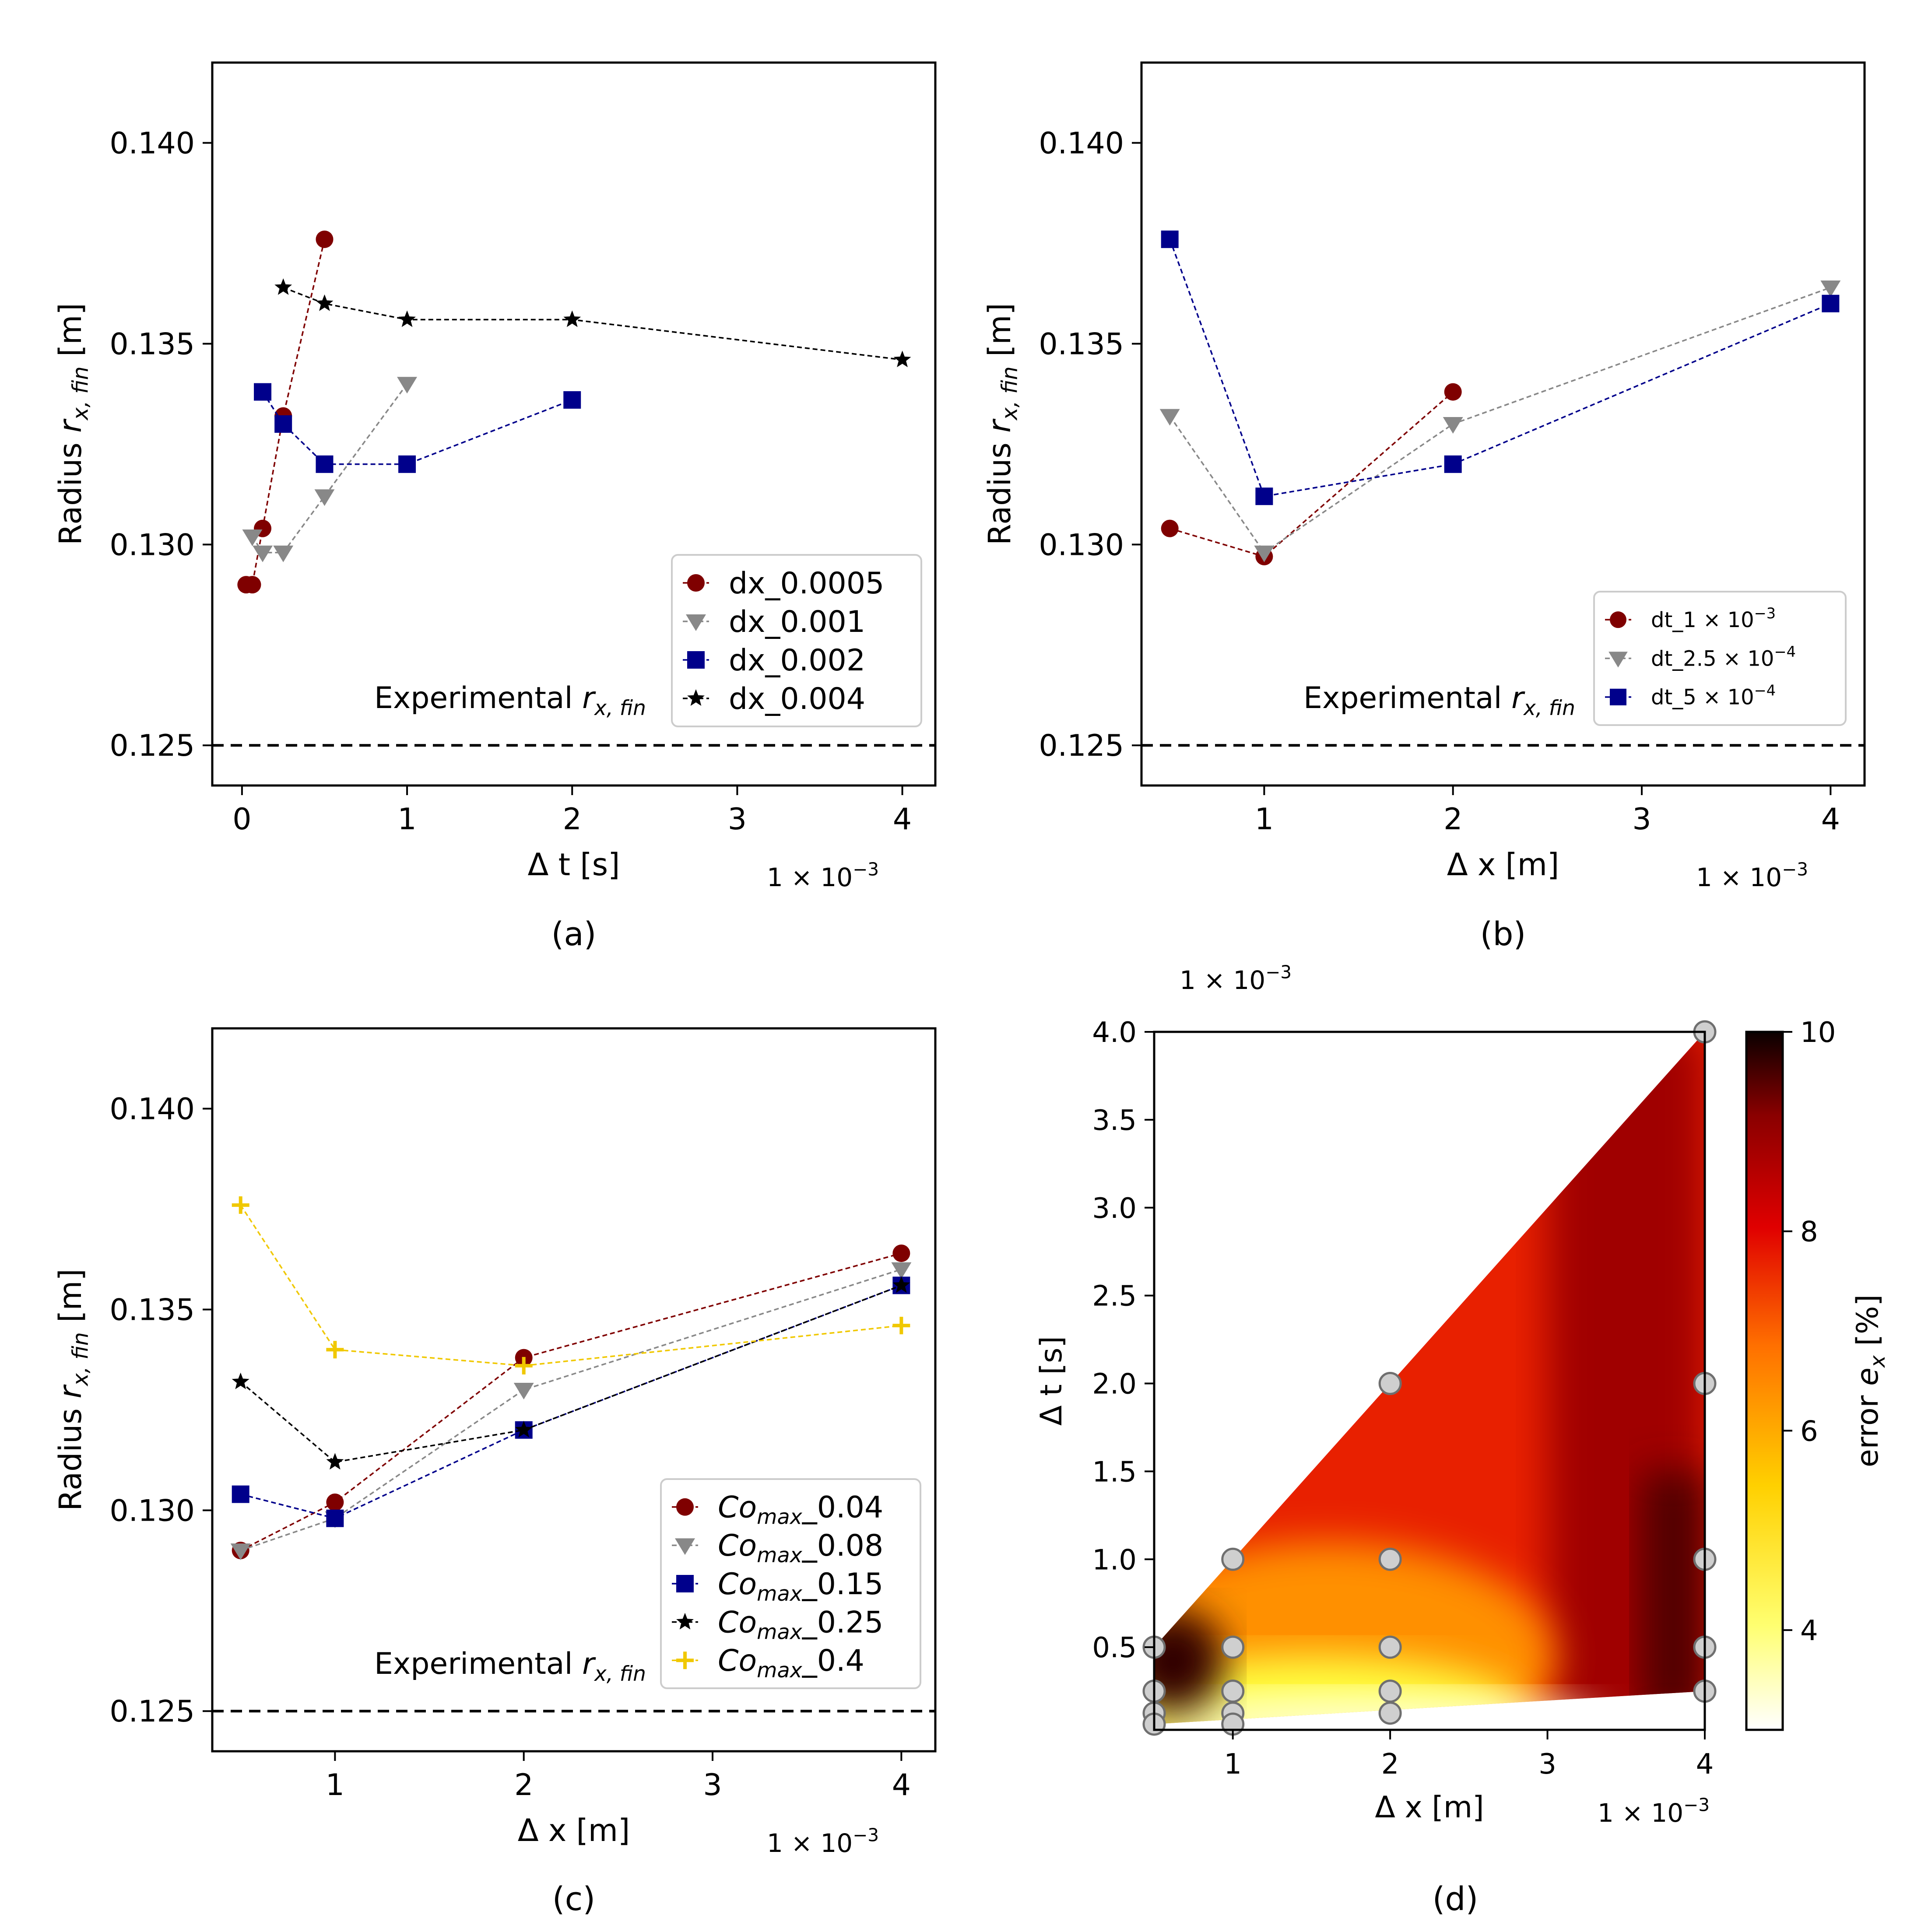  Describe the element at coordinates (800, 1509) in the screenshot. I see `legend-entry: Comax_0.04` at that location.